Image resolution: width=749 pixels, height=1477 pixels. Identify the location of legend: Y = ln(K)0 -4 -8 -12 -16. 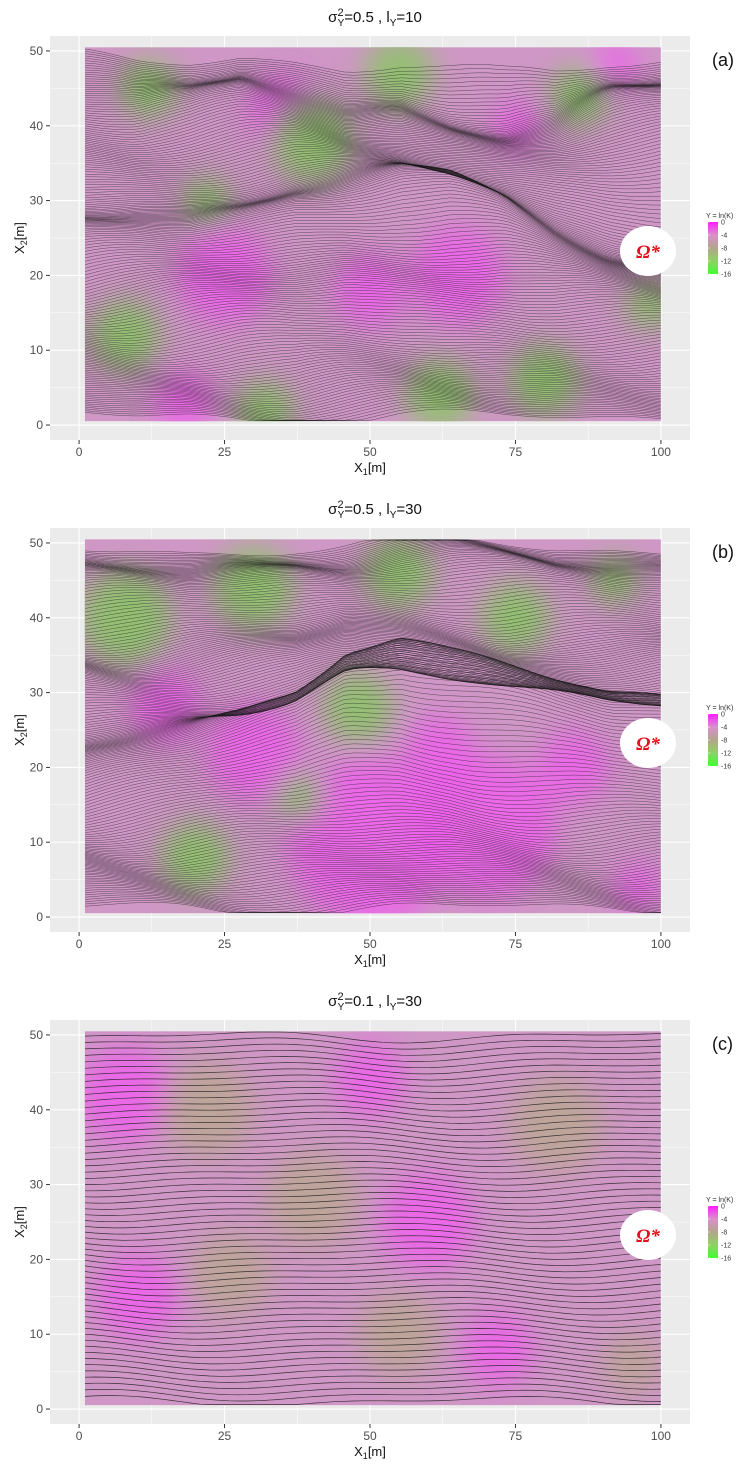
(719, 738).